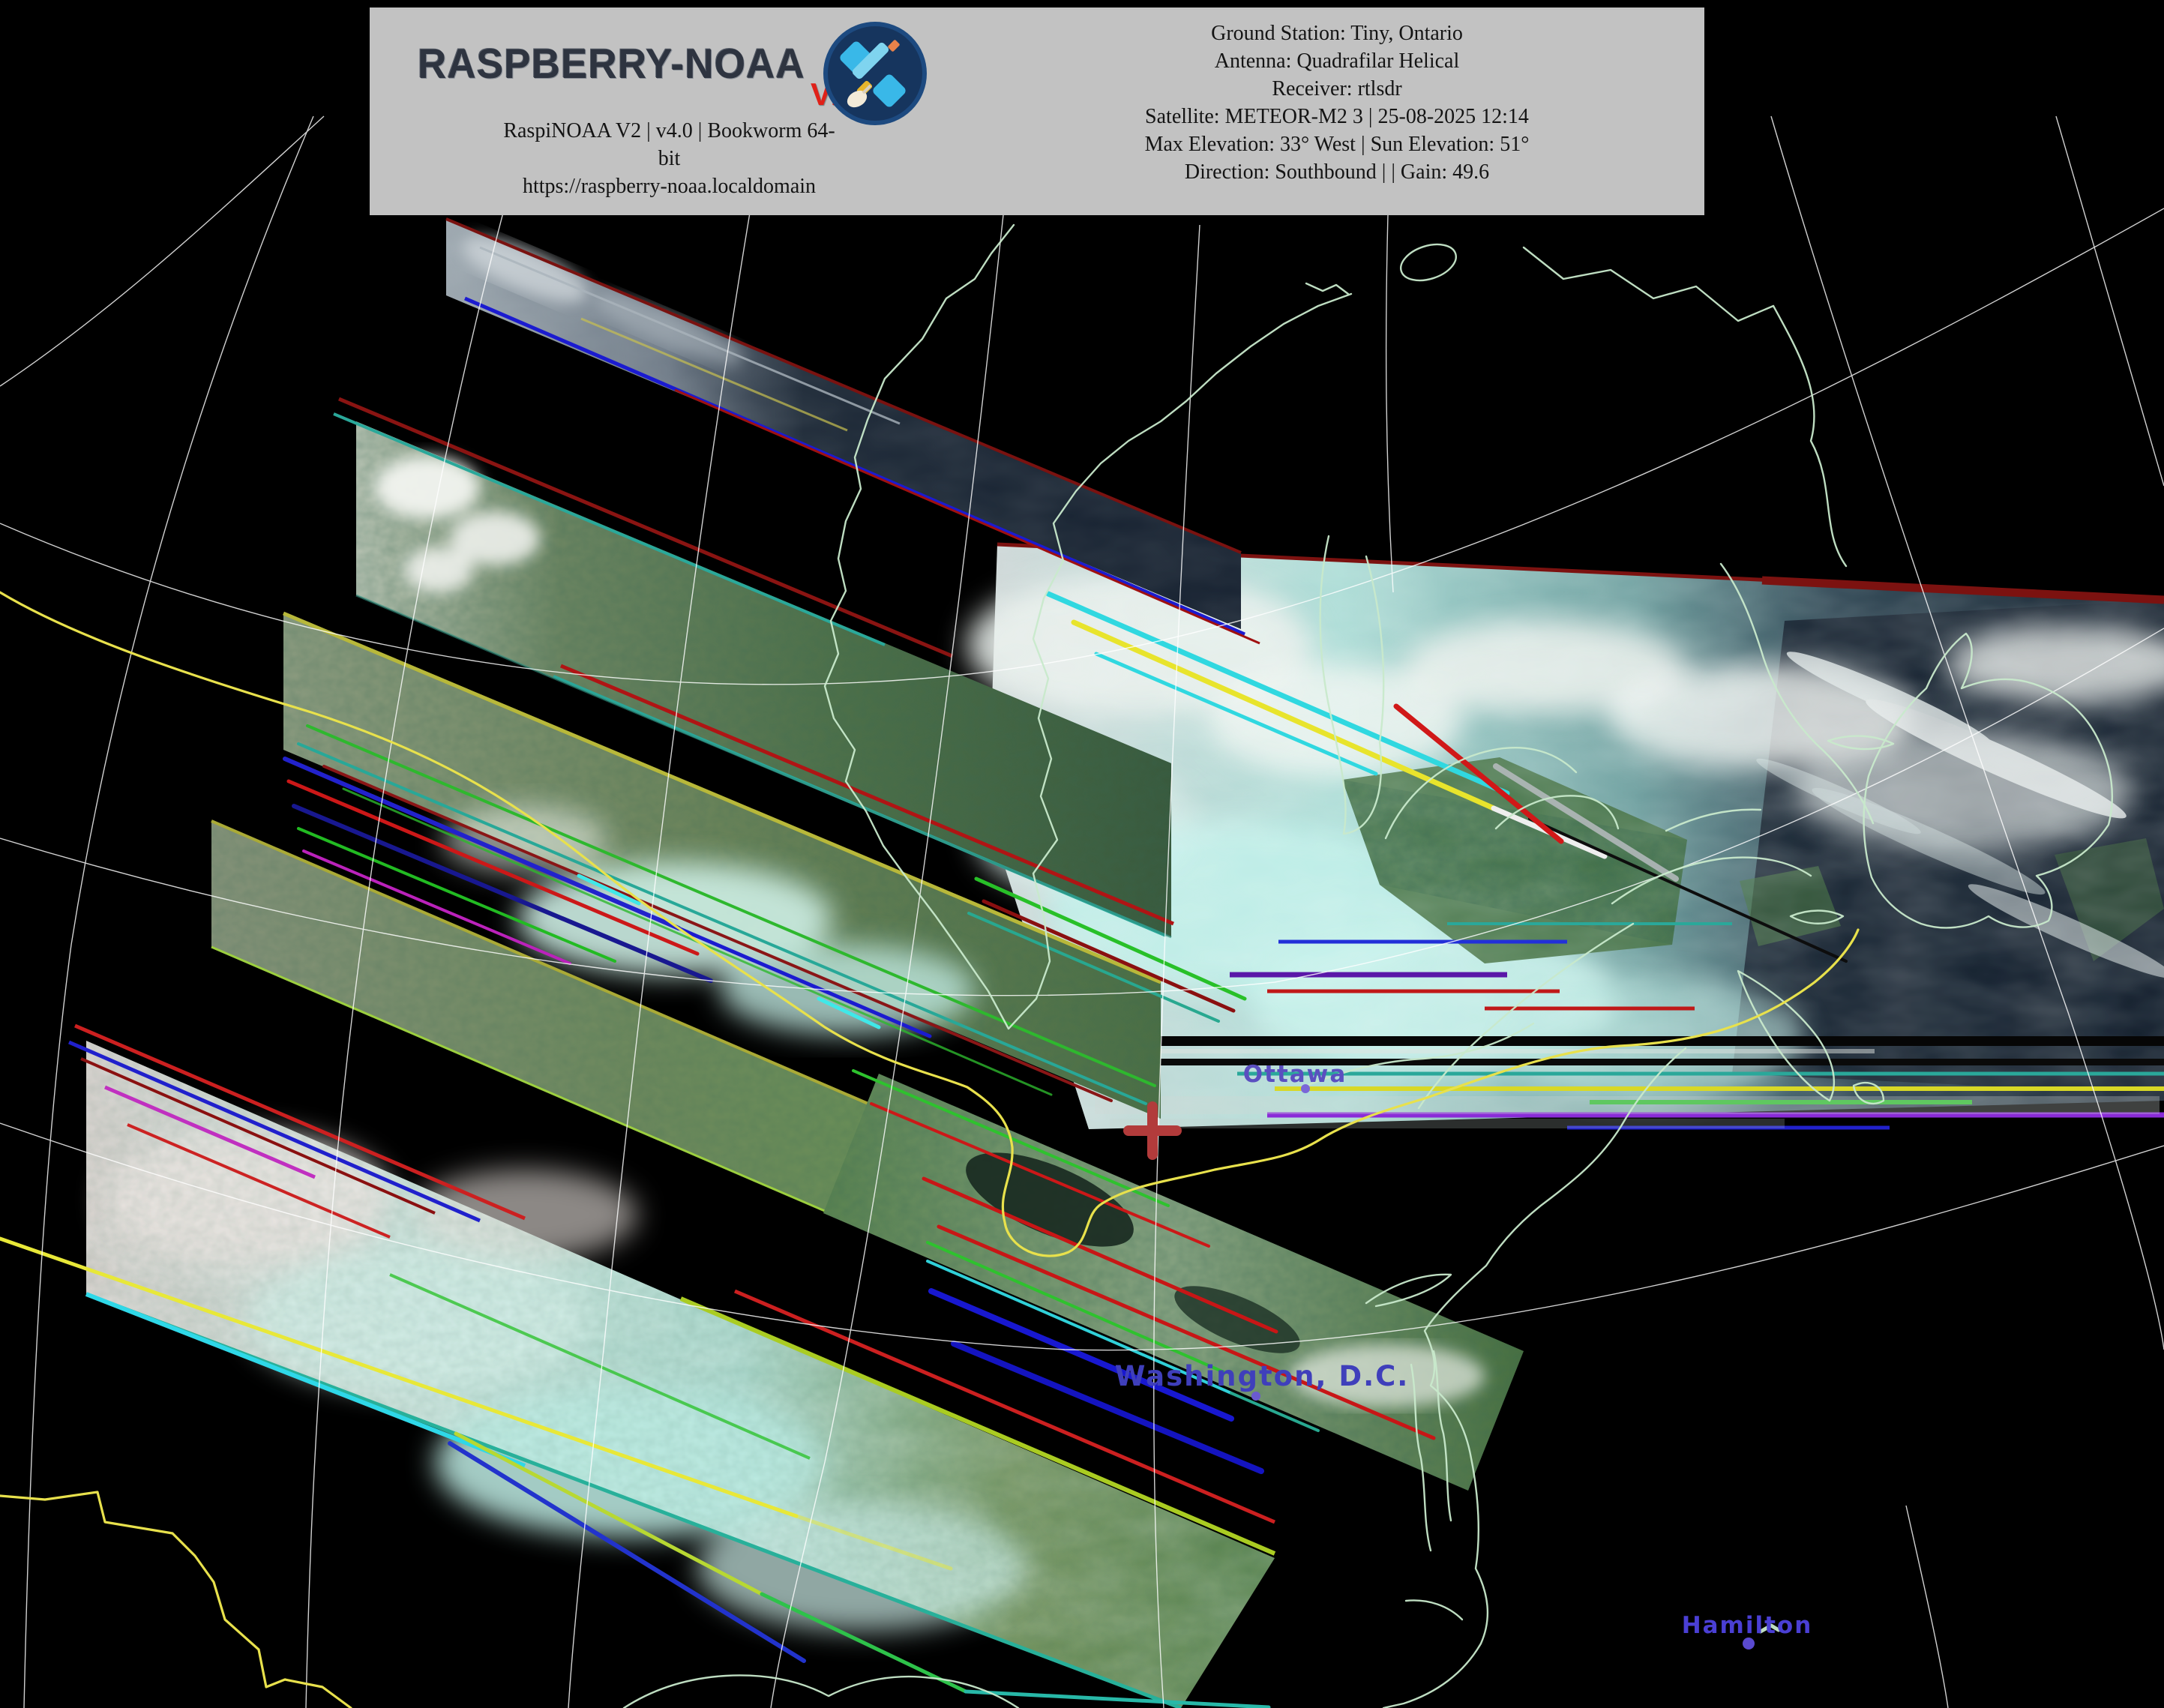 This screenshot has height=1708, width=2164. What do you see at coordinates (1337, 33) in the screenshot?
I see `ground-station-line: Ground Station: Tiny, Ontario` at bounding box center [1337, 33].